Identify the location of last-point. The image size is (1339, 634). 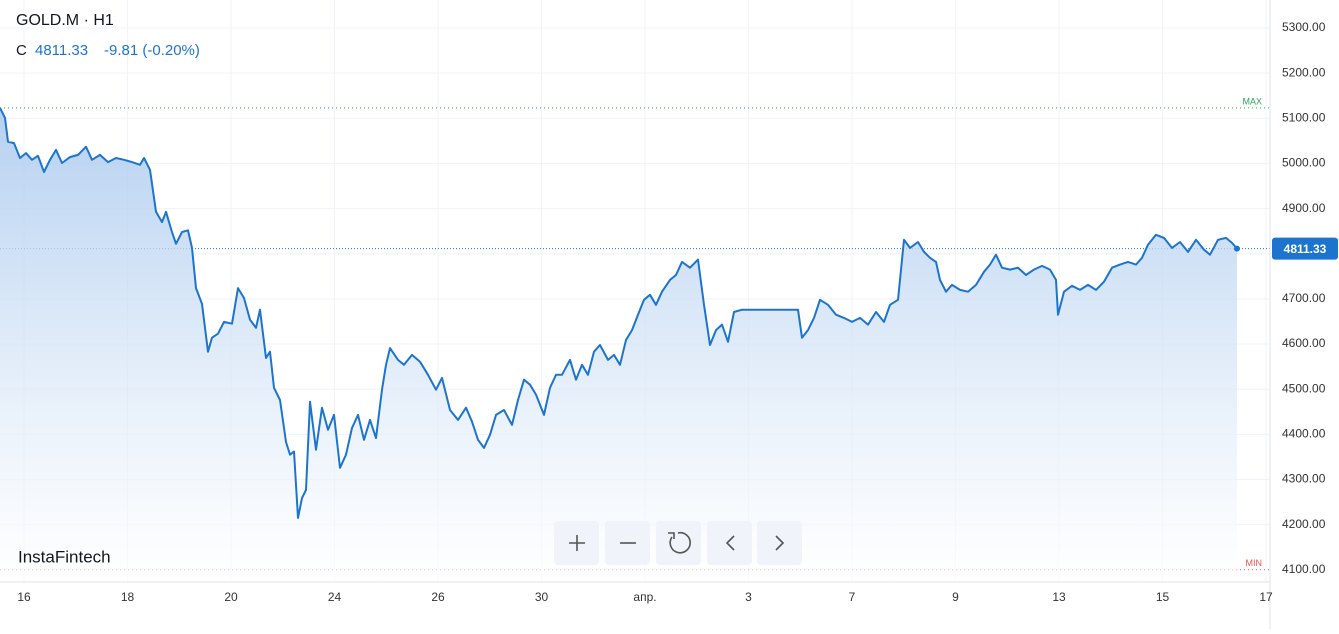
(1237, 248).